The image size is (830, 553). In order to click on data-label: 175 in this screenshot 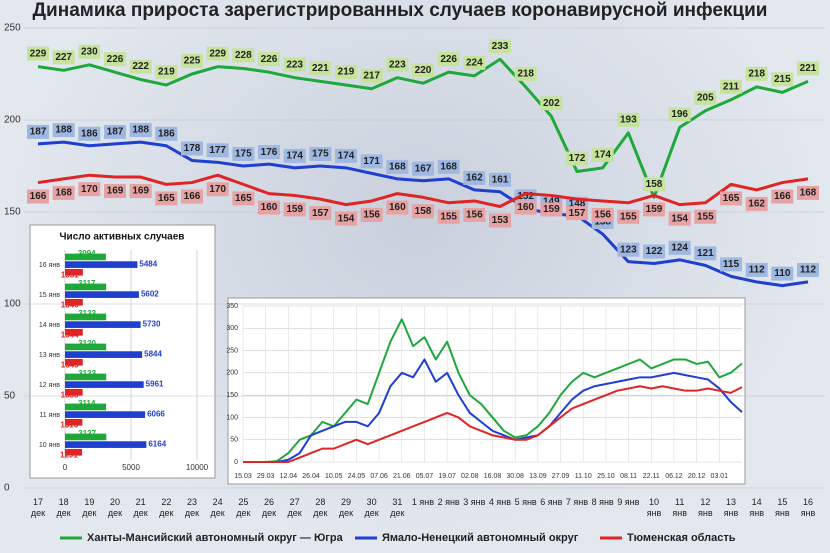, I will do `click(243, 154)`.